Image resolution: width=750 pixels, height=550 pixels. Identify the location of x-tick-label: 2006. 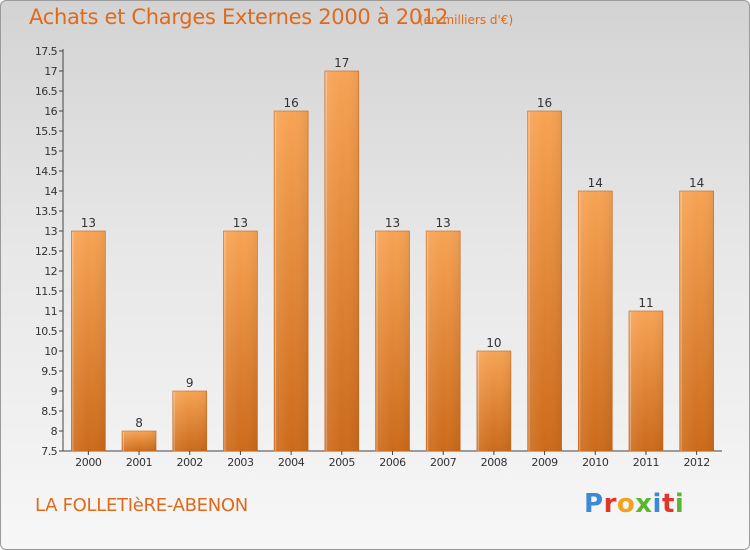
(392, 462).